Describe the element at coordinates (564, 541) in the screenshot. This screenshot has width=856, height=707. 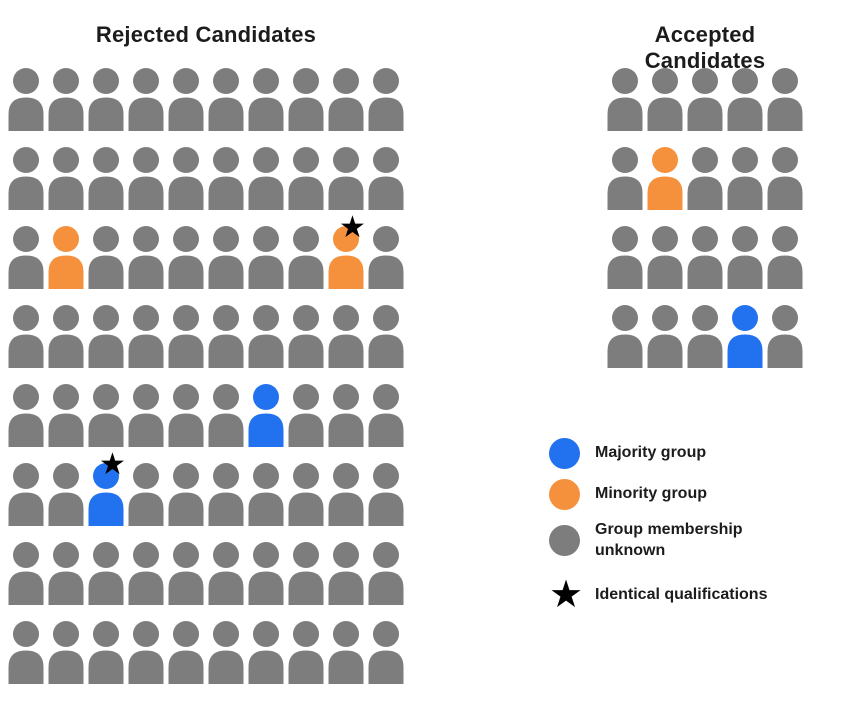
I see `unknown-color-swatch` at that location.